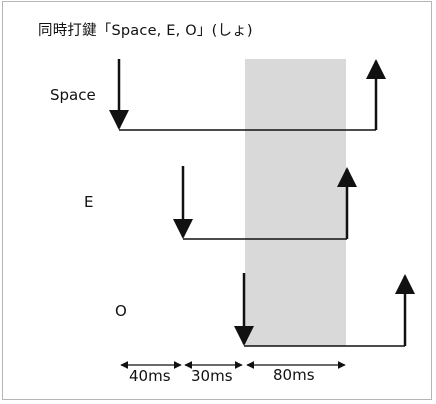 This screenshot has height=404, width=436. Describe the element at coordinates (121, 311) in the screenshot. I see `key-label-o: O` at that location.